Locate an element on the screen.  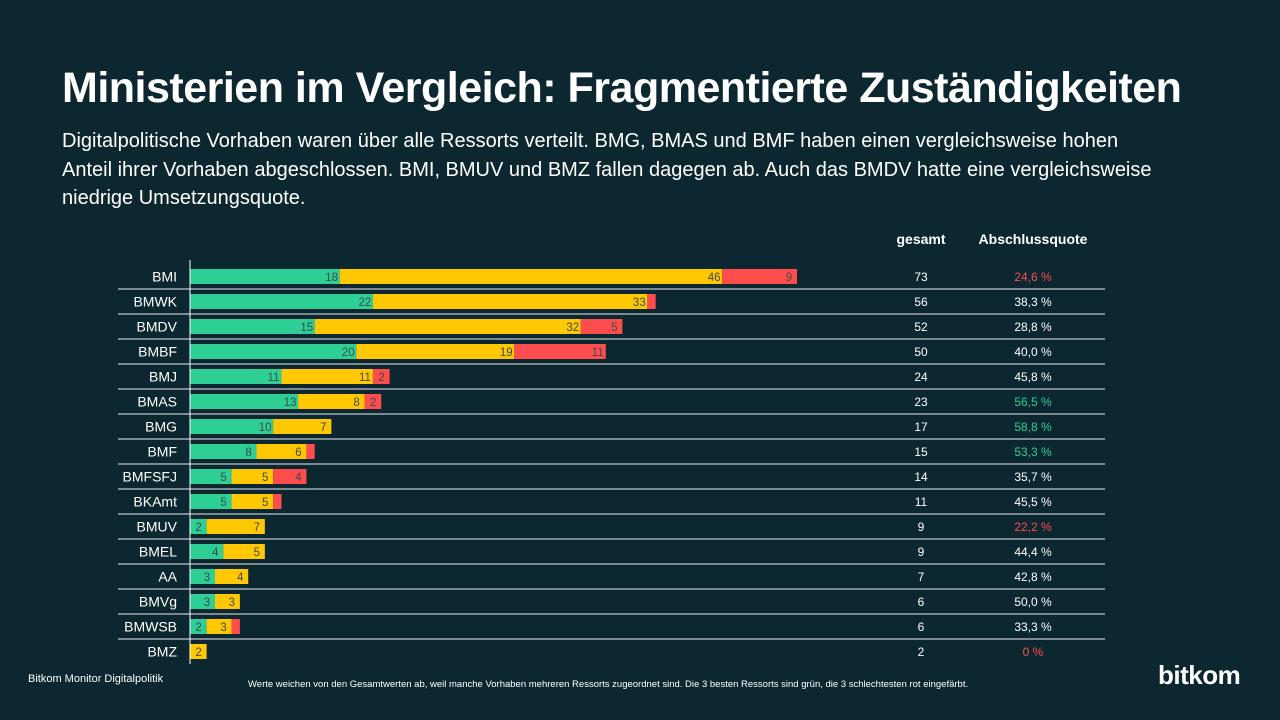
total-value: 15 is located at coordinates (921, 452).